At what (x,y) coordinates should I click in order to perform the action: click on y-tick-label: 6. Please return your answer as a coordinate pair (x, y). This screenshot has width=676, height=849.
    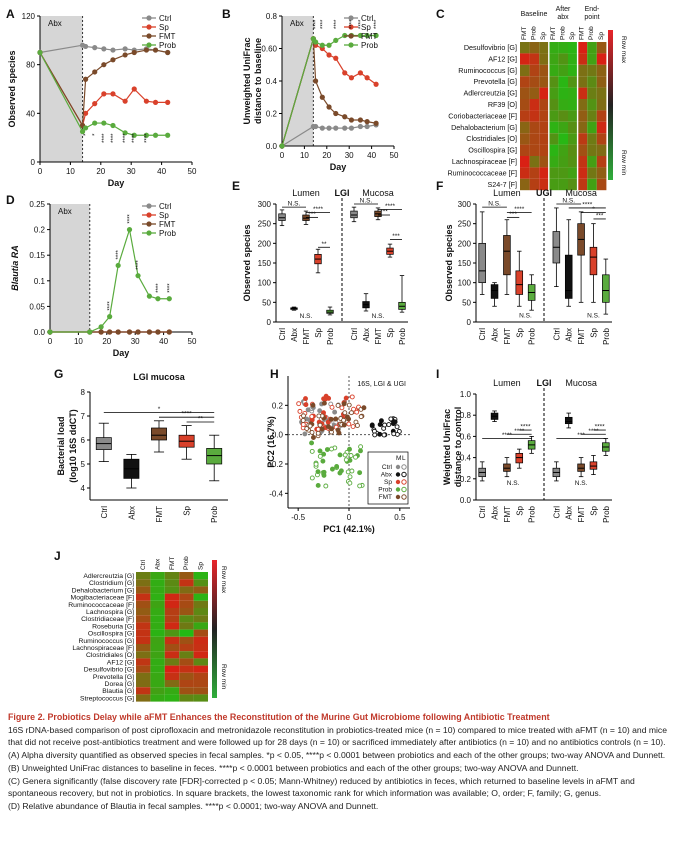
    Looking at the image, I should click on (83, 440).